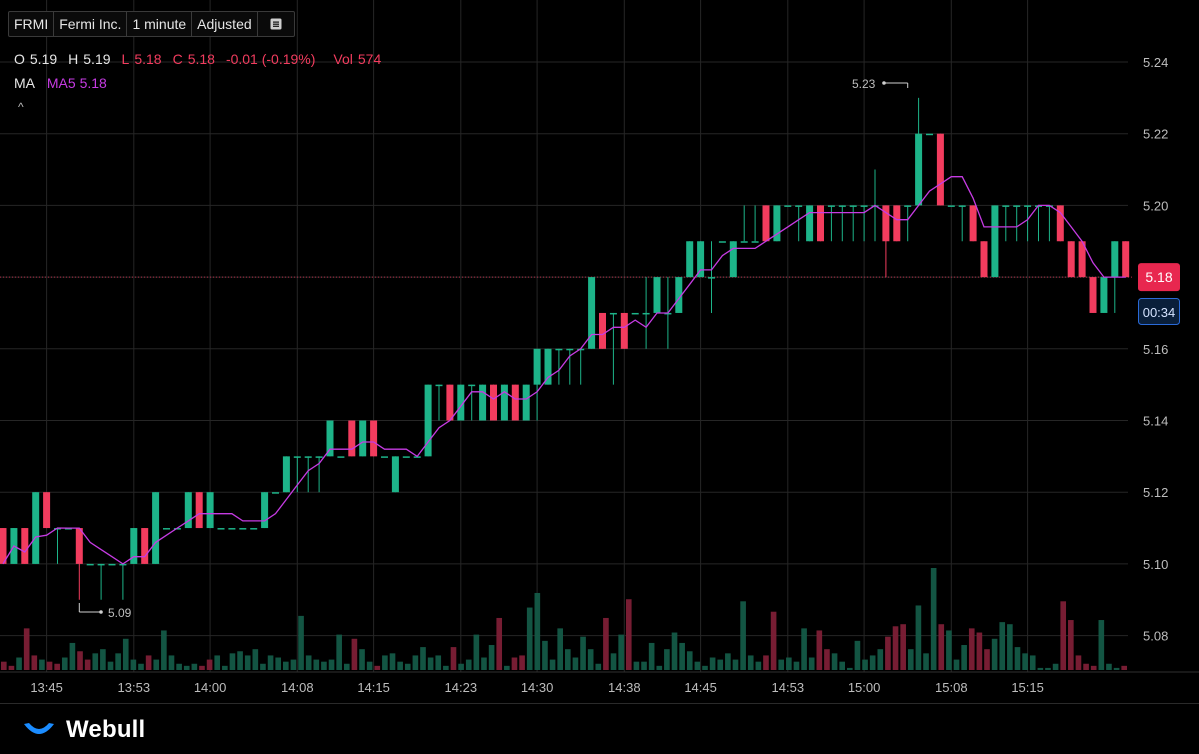  I want to click on low-value: 5.18, so click(148, 59).